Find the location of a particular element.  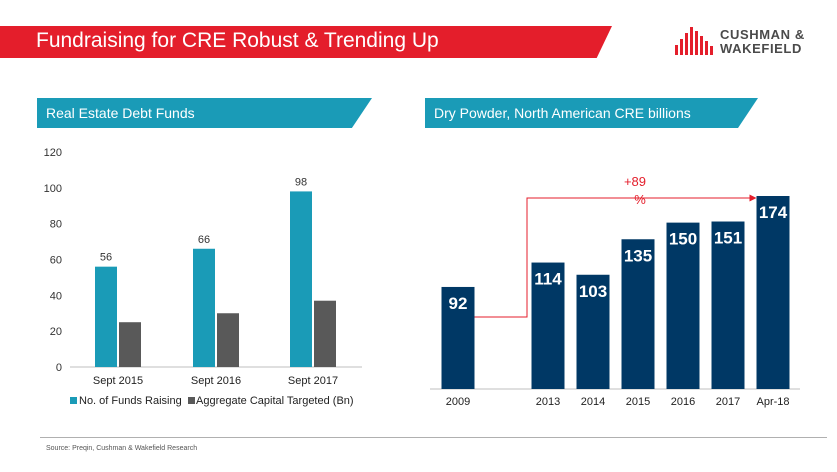

growth-annotation-unit: % is located at coordinates (640, 199).